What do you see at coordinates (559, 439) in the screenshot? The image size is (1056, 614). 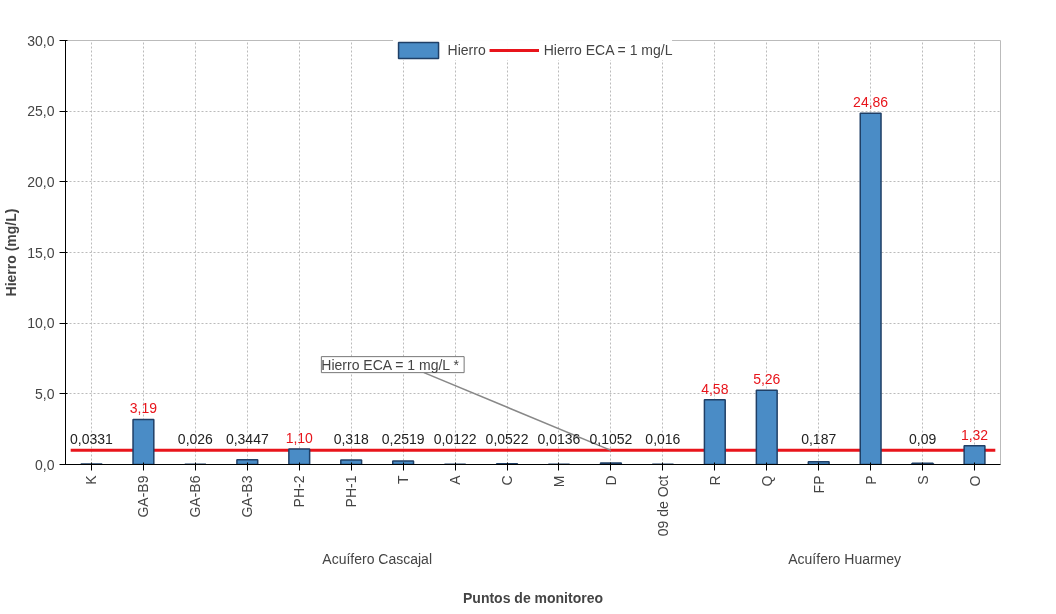 I see `data-label: 0,0136` at bounding box center [559, 439].